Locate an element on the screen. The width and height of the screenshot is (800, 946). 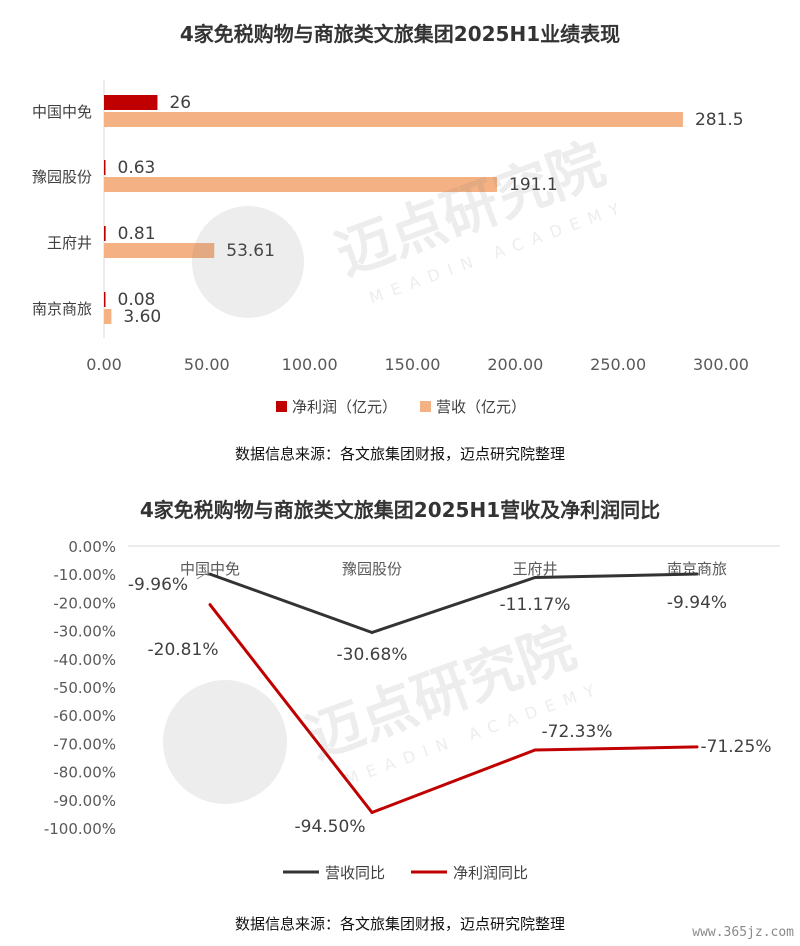
chart2-y-tick-label: -40.00% is located at coordinates (84, 660).